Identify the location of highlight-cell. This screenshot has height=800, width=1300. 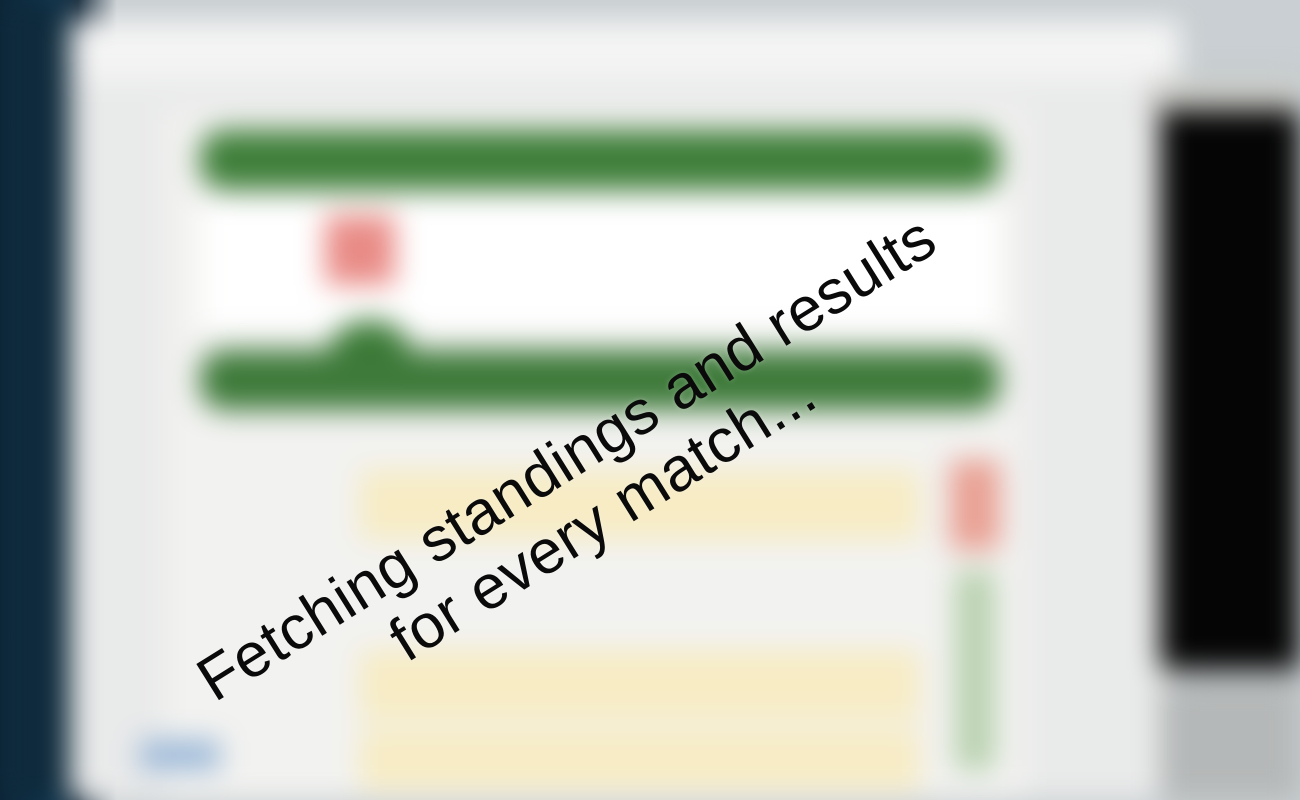
(360, 250).